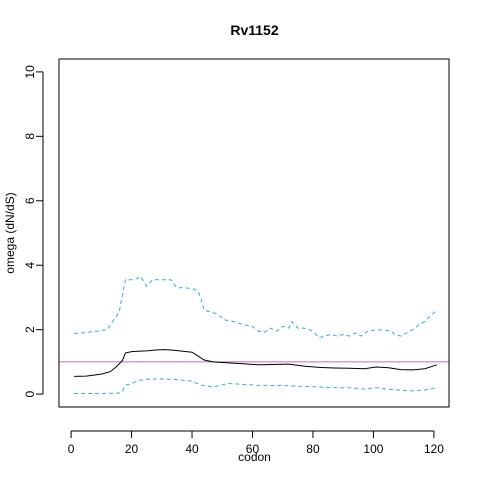 This screenshot has height=480, width=480. Describe the element at coordinates (132, 449) in the screenshot. I see `x-tick-label: 20` at that location.